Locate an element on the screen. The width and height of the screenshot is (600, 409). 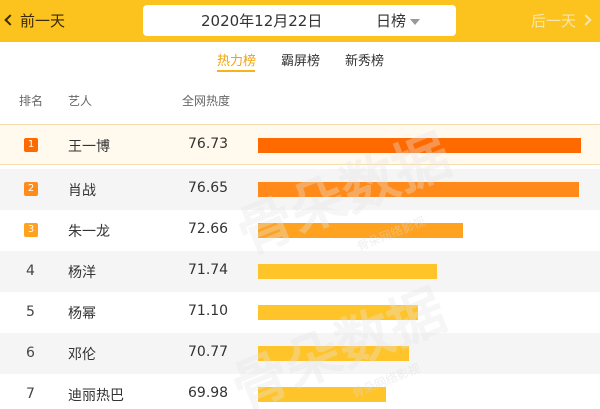
tab-heat-ranking: 热力榜 is located at coordinates (237, 61).